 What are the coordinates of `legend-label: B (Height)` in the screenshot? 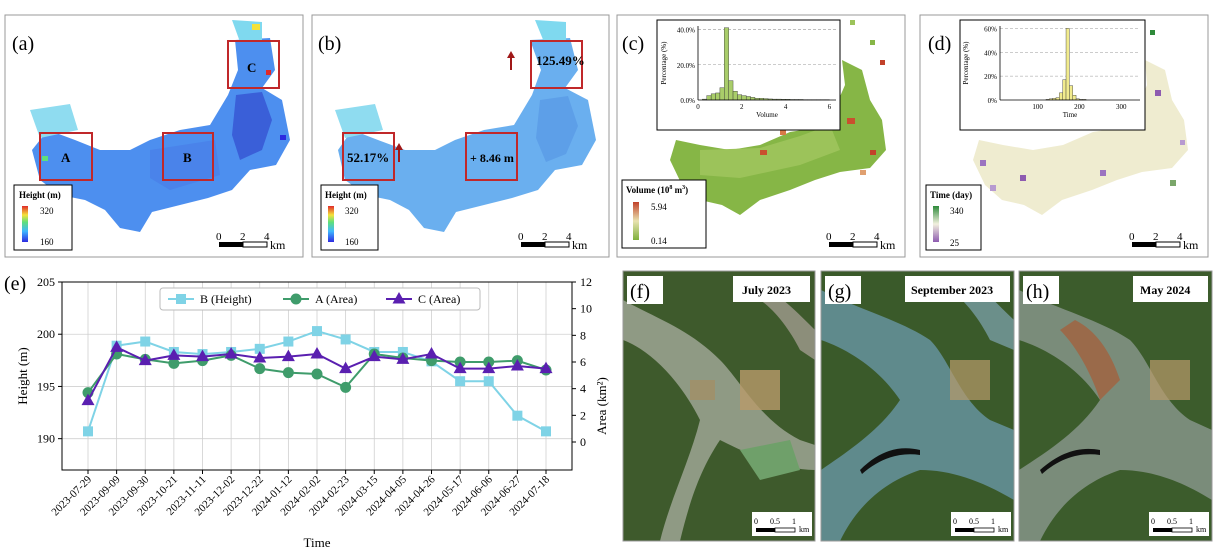 It's located at (226, 299).